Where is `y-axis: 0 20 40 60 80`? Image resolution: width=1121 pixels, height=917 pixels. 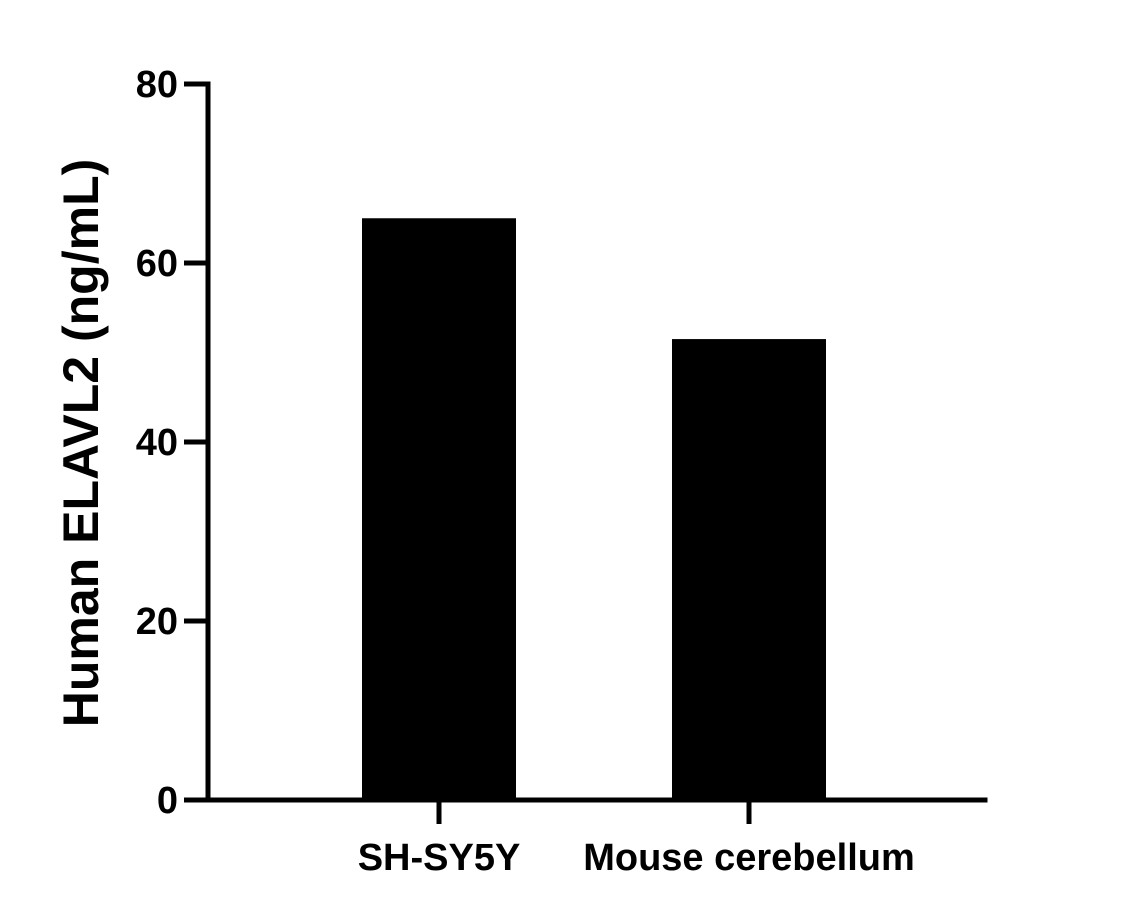
y-axis: 0 20 40 60 80 is located at coordinates (173, 443).